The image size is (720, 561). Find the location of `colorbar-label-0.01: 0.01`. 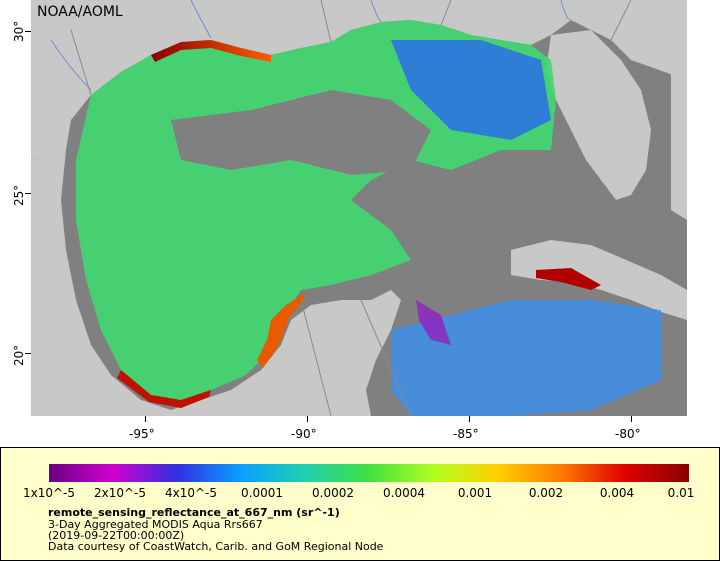

colorbar-label-0.01: 0.01 is located at coordinates (681, 493).